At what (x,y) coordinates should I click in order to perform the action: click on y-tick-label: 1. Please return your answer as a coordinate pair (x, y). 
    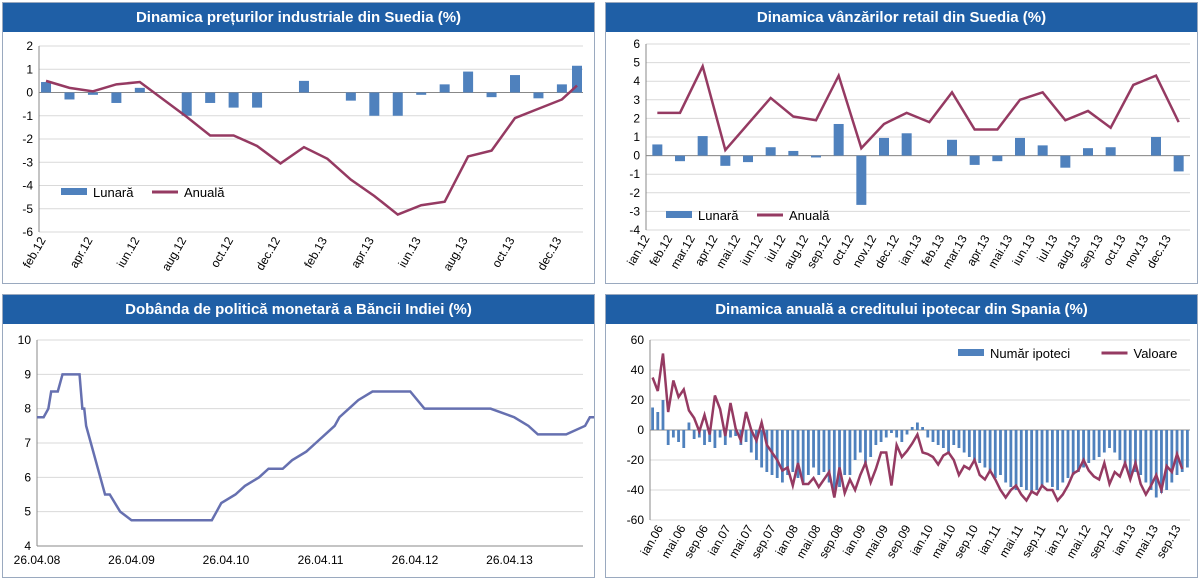
    Looking at the image, I should click on (636, 137).